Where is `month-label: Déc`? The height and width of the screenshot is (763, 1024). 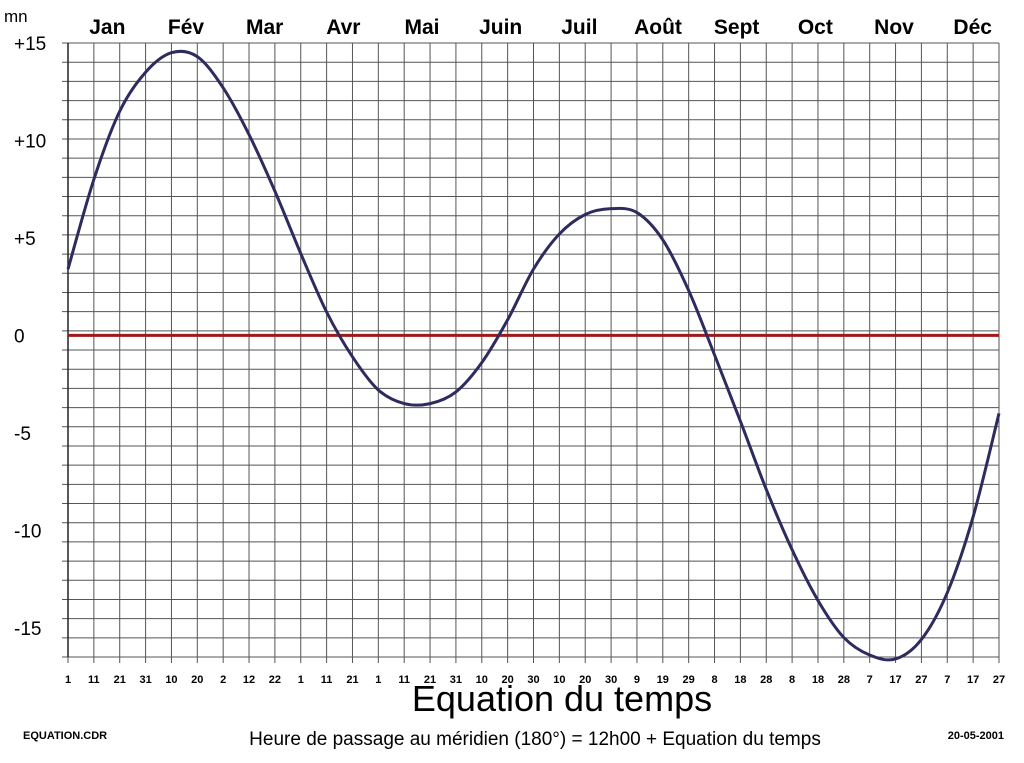
month-label: Déc is located at coordinates (972, 27).